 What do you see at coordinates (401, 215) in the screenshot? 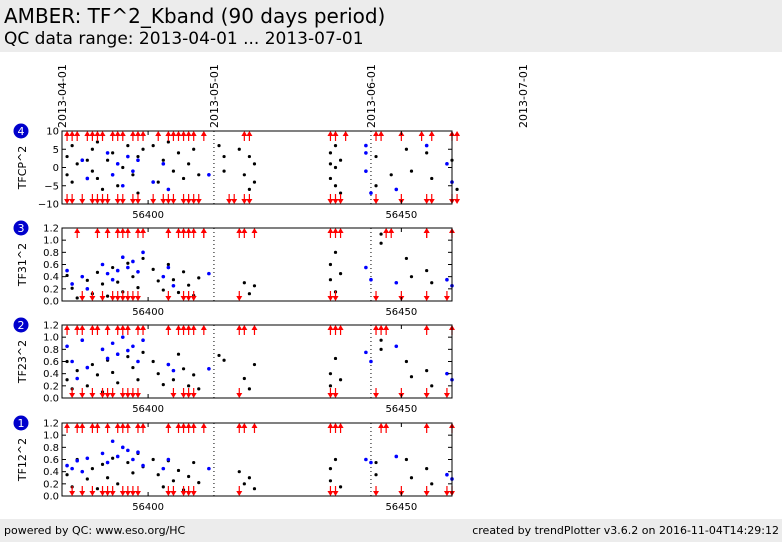
I see `x-tick-label: 56450` at bounding box center [401, 215].